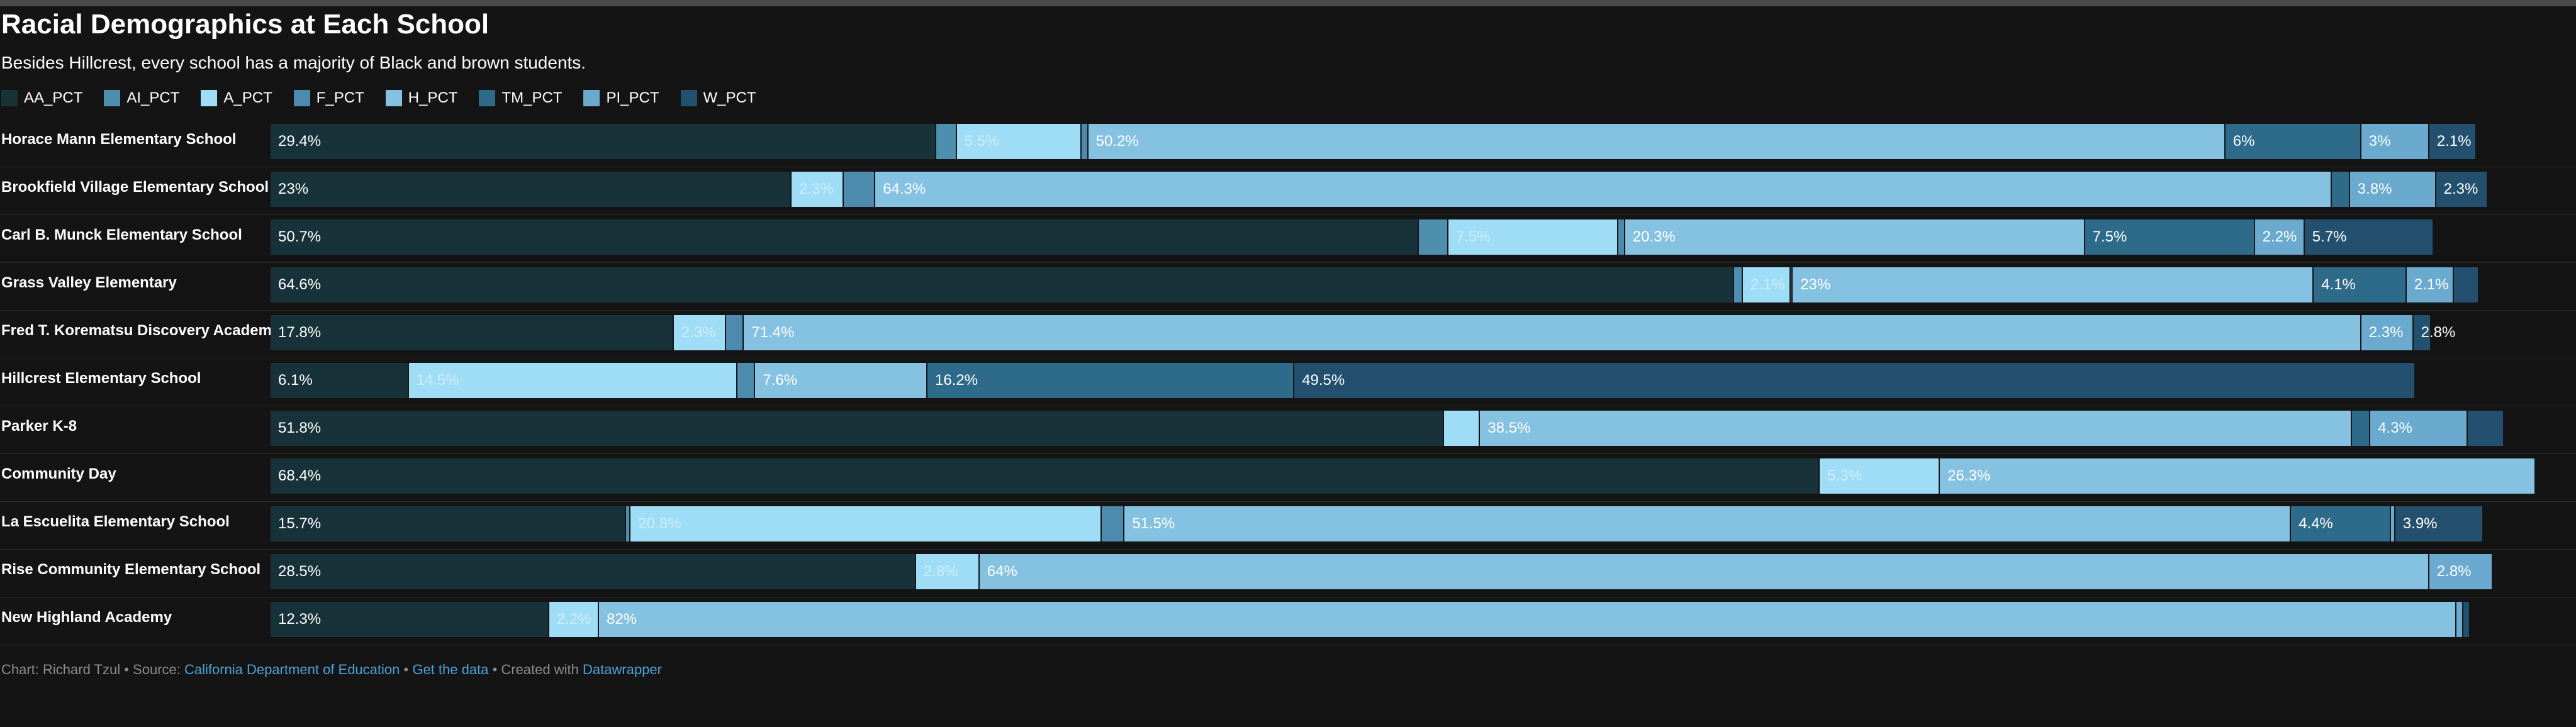 The image size is (2576, 727). Describe the element at coordinates (956, 380) in the screenshot. I see `data-label: 16.2%` at that location.